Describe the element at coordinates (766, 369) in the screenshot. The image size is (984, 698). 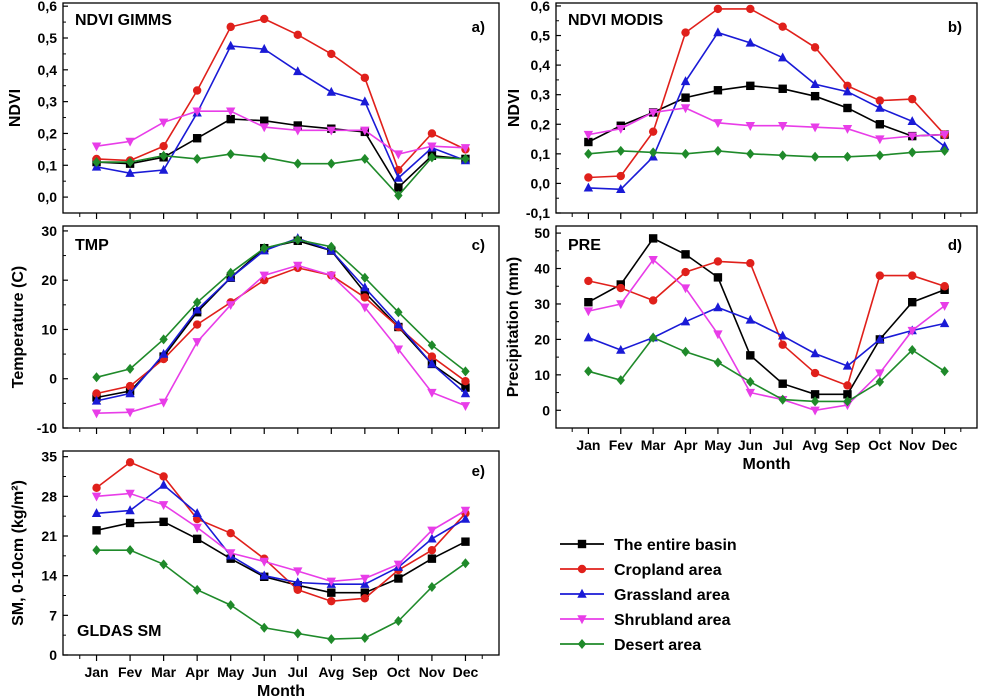
I see `series-desert` at that location.